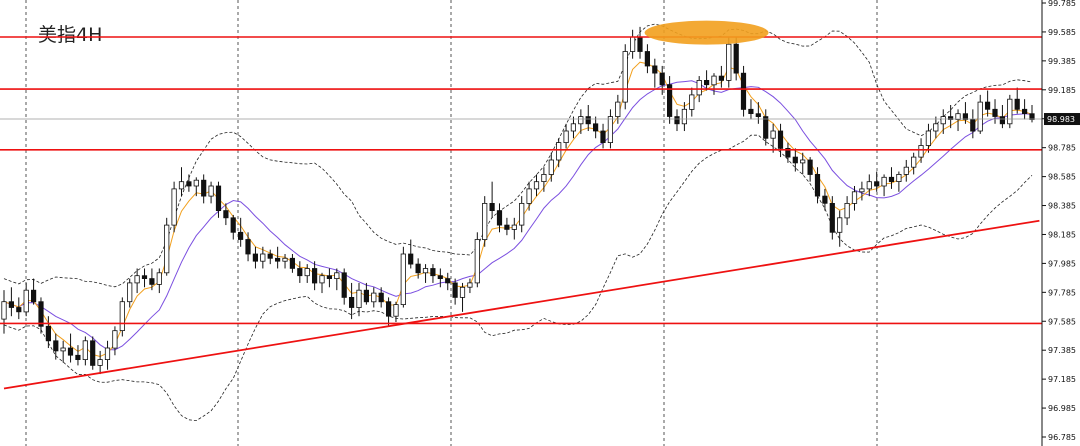 This screenshot has height=446, width=1080. What do you see at coordinates (1062, 350) in the screenshot?
I see `y-tick-label: 97.385` at bounding box center [1062, 350].